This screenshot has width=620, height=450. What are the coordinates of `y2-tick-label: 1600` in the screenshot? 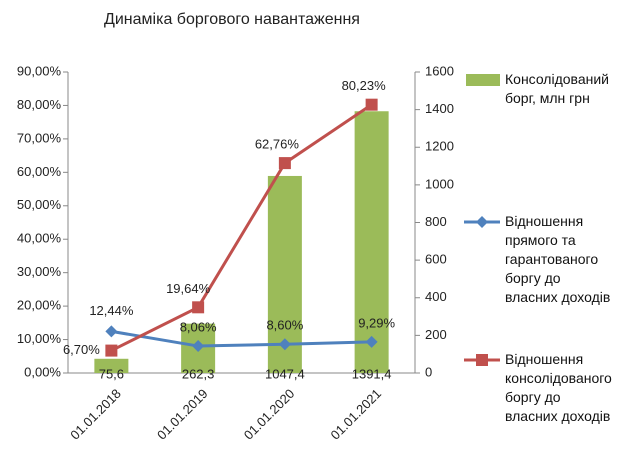 It's located at (439, 70).